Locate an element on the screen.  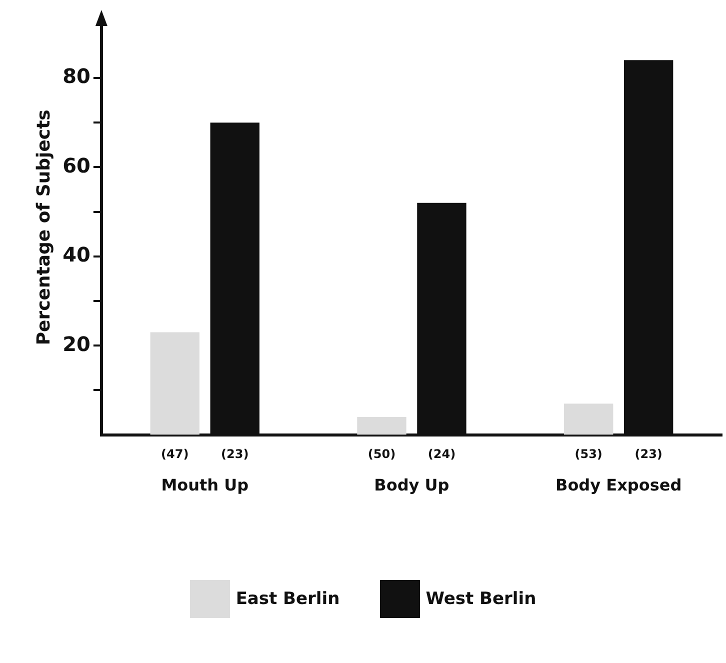
x-tick-label: Body Exposed is located at coordinates (618, 485).